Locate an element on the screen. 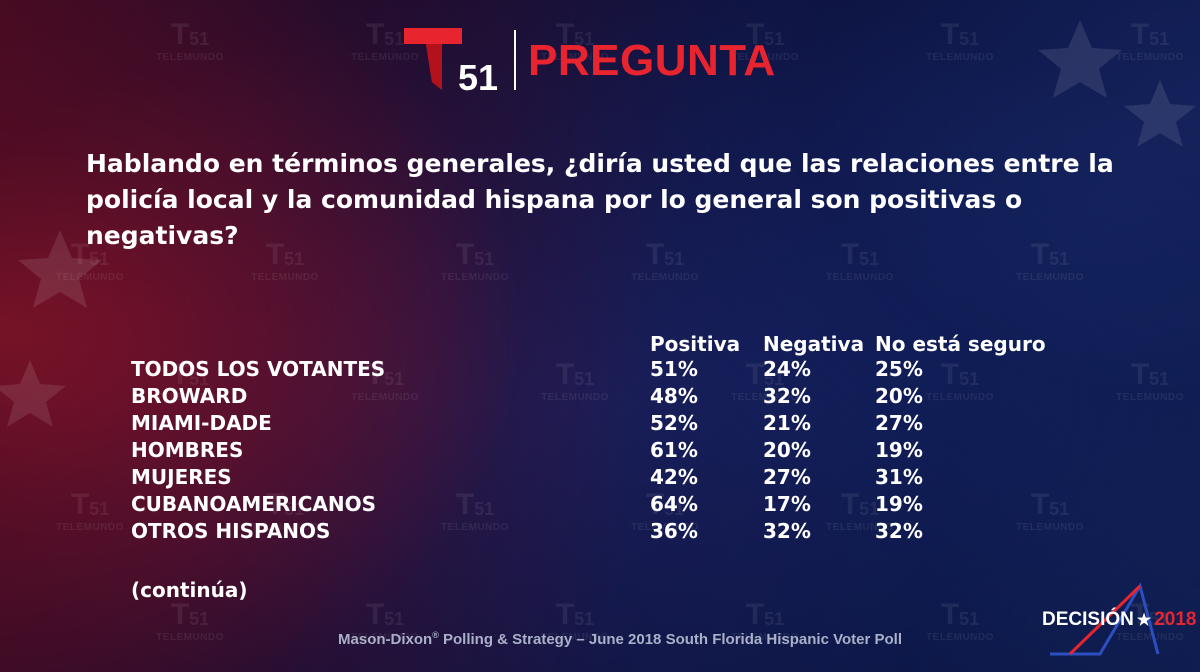 The image size is (1200, 672). star-icon: ★ is located at coordinates (1144, 620).